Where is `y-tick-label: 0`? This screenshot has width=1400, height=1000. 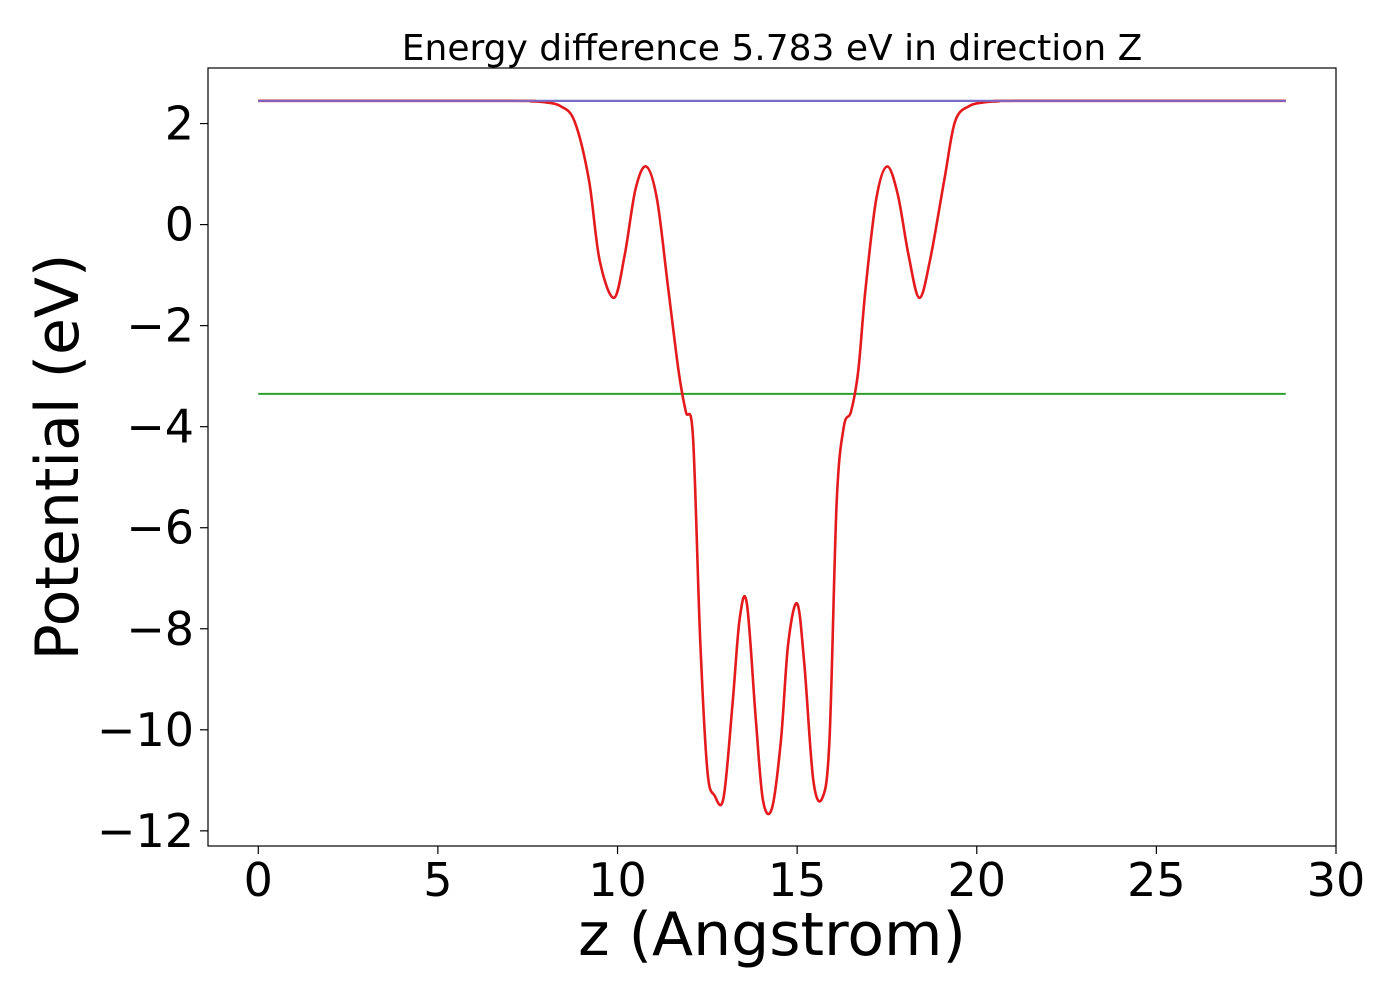 y-tick-label: 0 is located at coordinates (179, 225).